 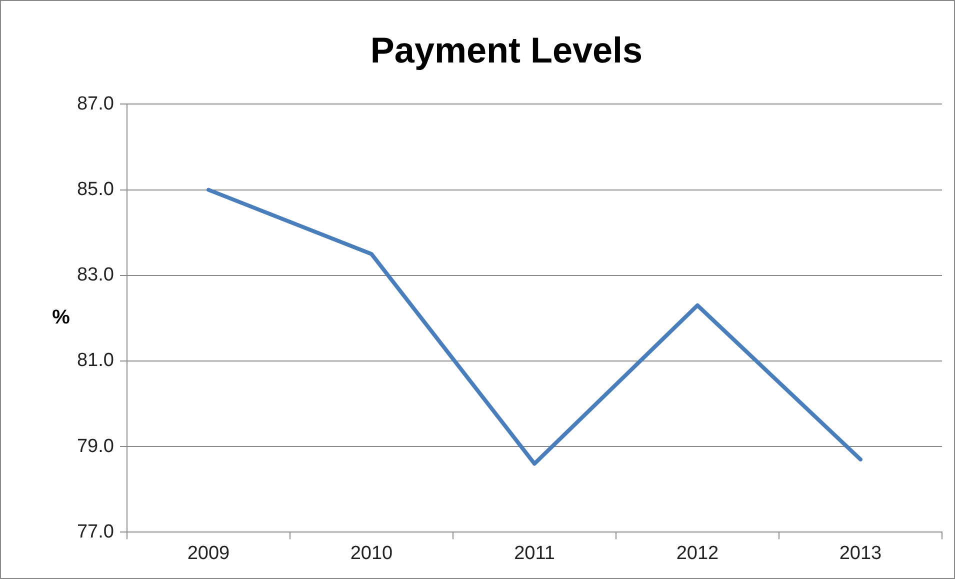 What do you see at coordinates (506, 50) in the screenshot?
I see `chart-title: Payment Levels` at bounding box center [506, 50].